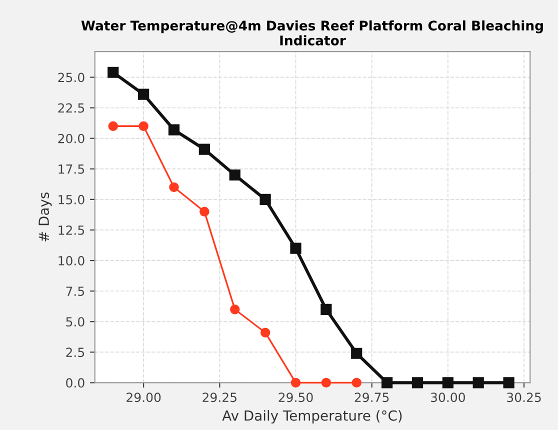 This screenshot has height=430, width=558. I want to click on y-tick-label: 20.0, so click(71, 139).